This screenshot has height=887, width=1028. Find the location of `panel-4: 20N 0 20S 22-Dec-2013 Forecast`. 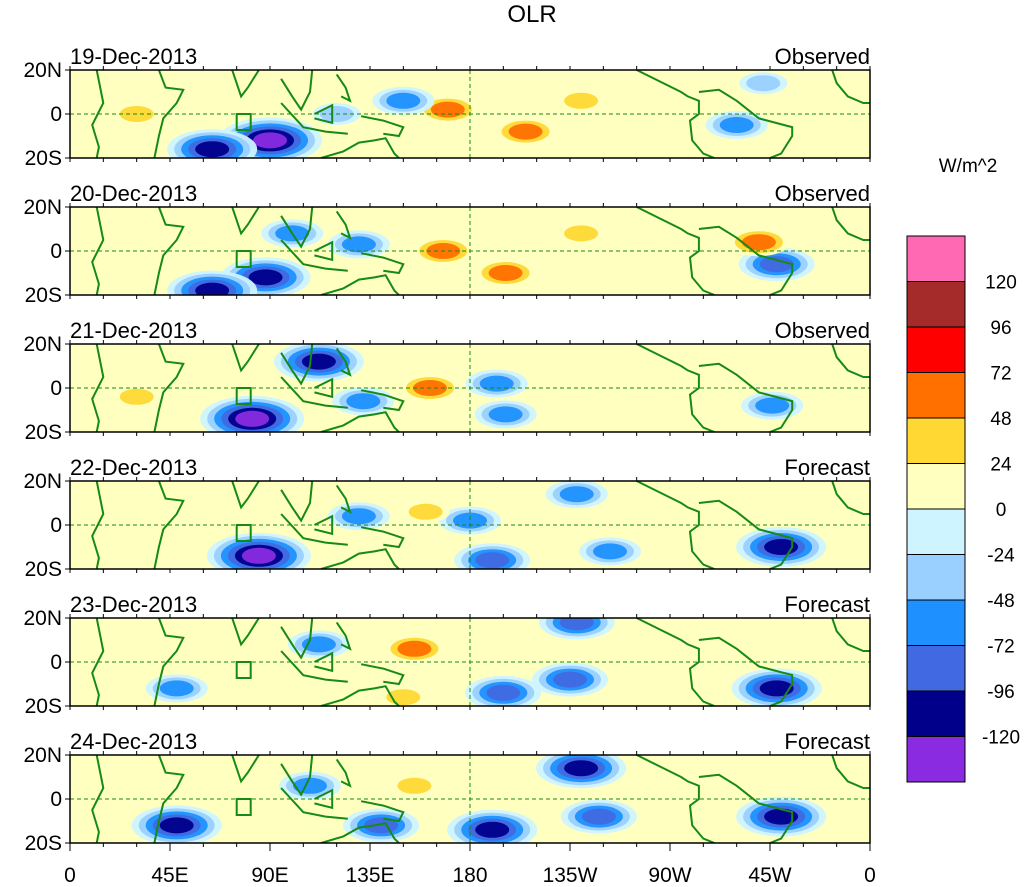

panel-4: 20N 0 20S 22-Dec-2013 Forecast is located at coordinates (447, 518).